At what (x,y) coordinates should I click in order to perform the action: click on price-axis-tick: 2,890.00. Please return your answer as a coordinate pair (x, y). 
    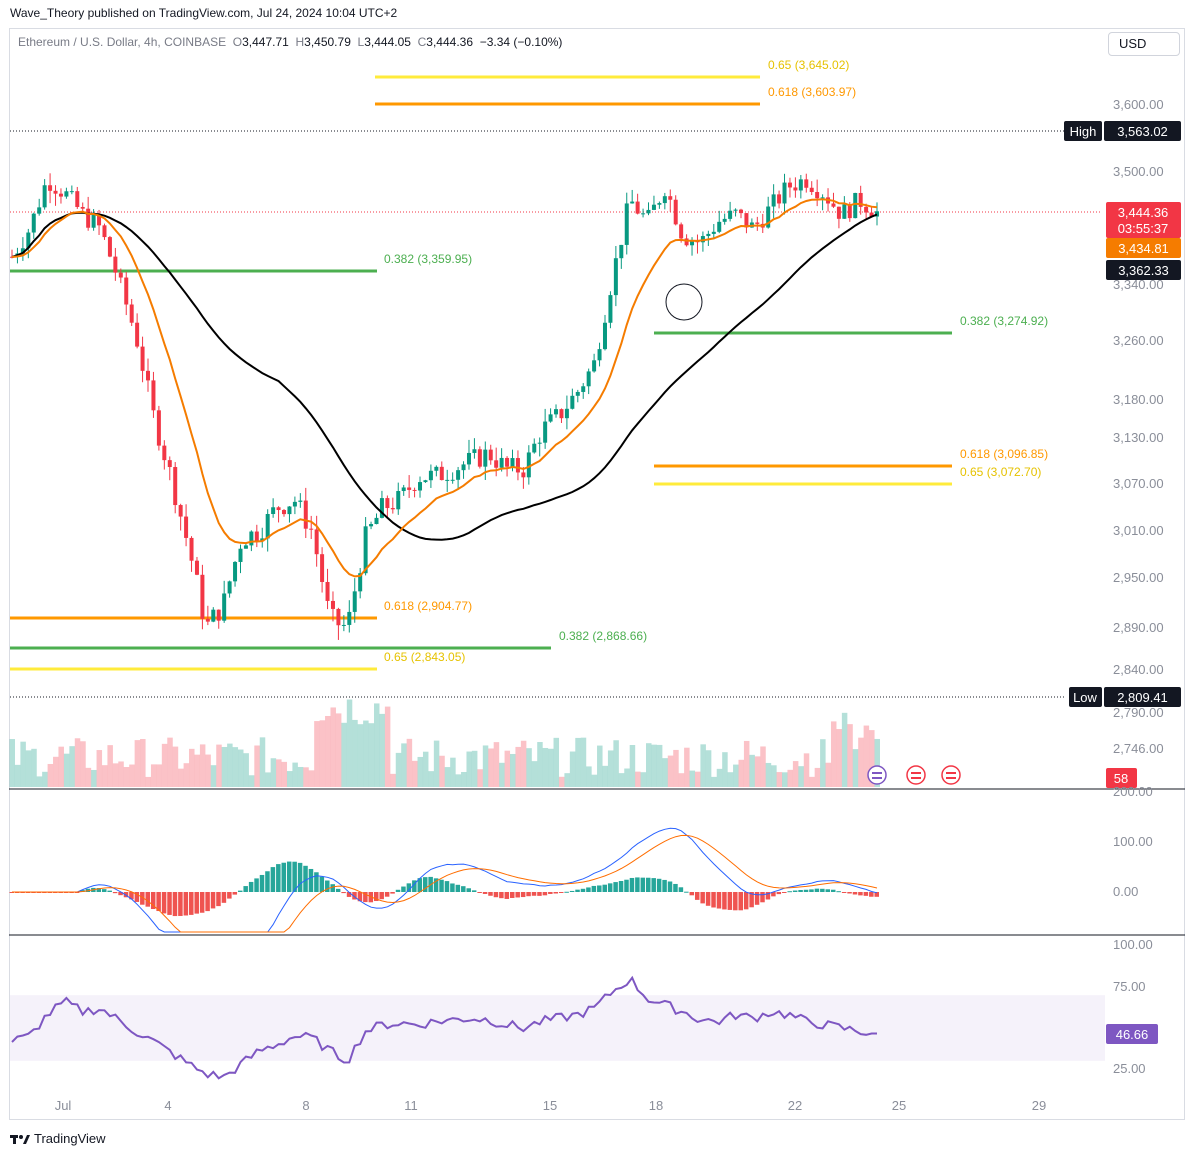
    Looking at the image, I should click on (1138, 627).